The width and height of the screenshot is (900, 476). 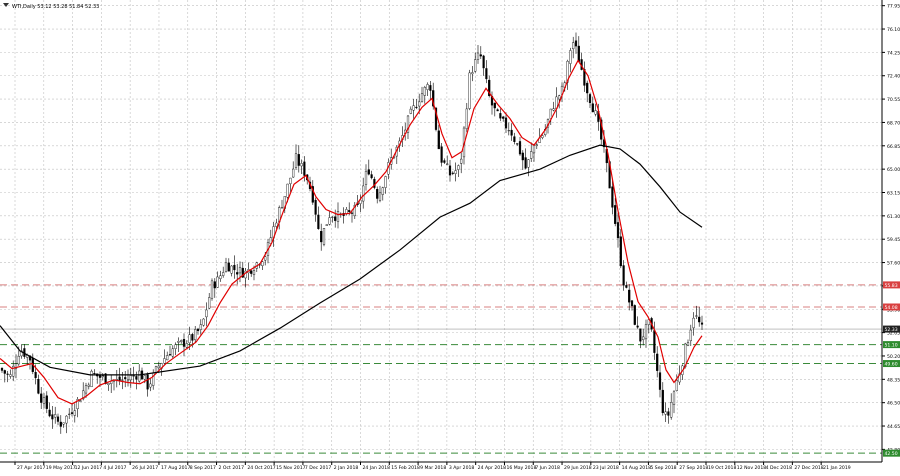 I want to click on x-tick-label: 15 Feb 2018, so click(x=405, y=468).